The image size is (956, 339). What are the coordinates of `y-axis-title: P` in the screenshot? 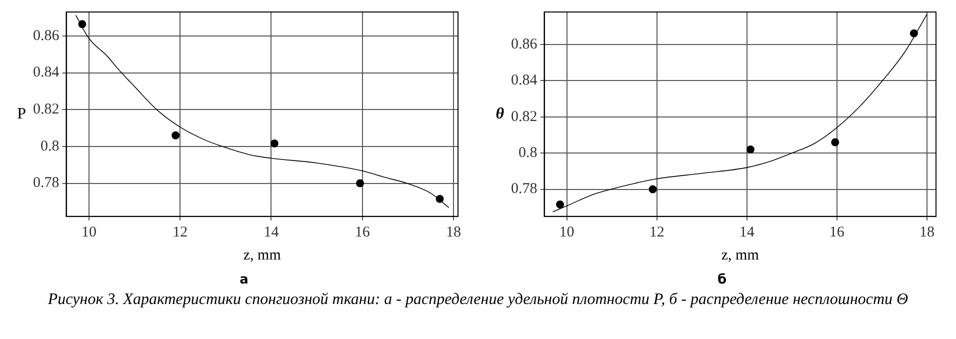 It's located at (21, 113).